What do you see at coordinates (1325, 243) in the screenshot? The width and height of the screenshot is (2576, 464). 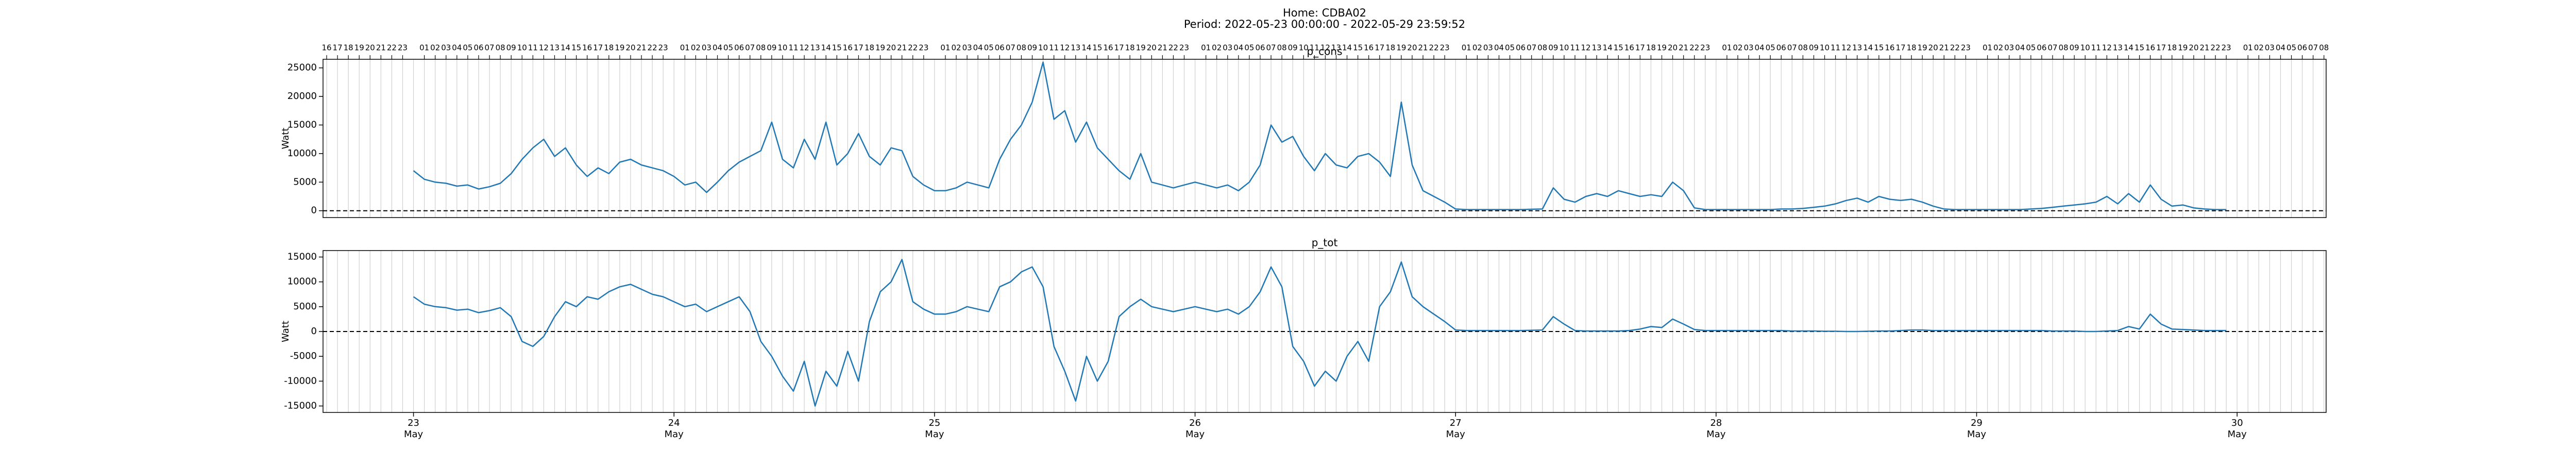 I see `chart-title: p_tot` at bounding box center [1325, 243].